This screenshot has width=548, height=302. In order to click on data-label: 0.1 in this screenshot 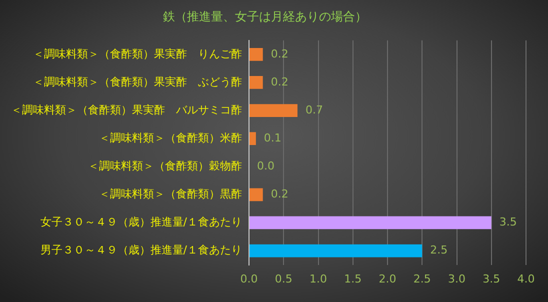, I will do `click(273, 137)`.